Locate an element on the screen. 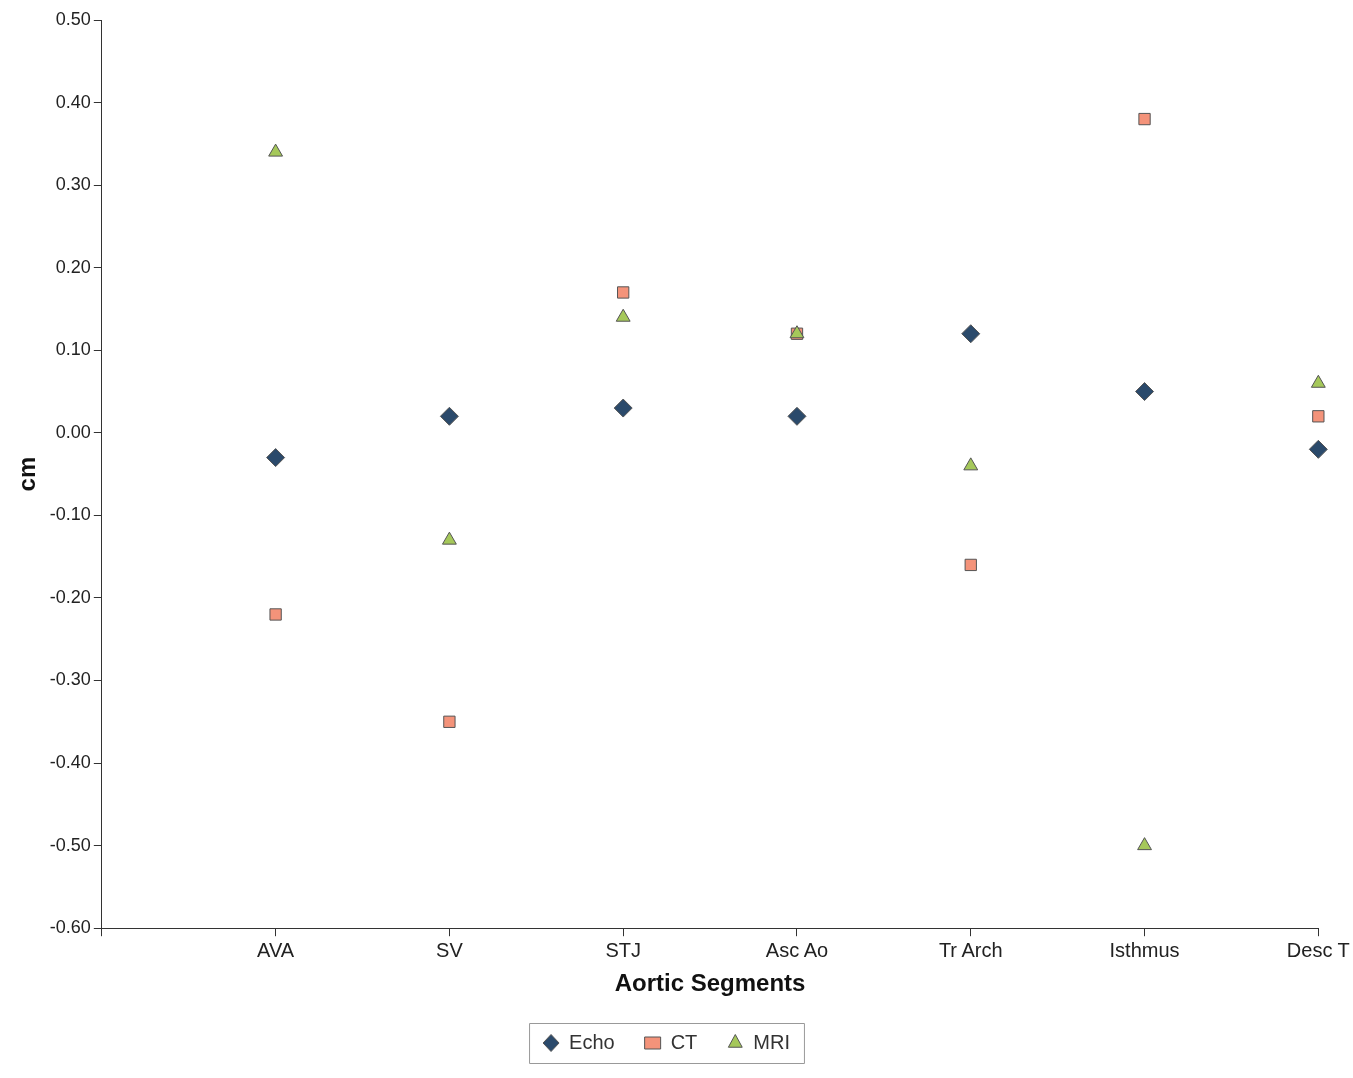 The height and width of the screenshot is (1078, 1353). x-tick-label: Tr Arch is located at coordinates (970, 949).